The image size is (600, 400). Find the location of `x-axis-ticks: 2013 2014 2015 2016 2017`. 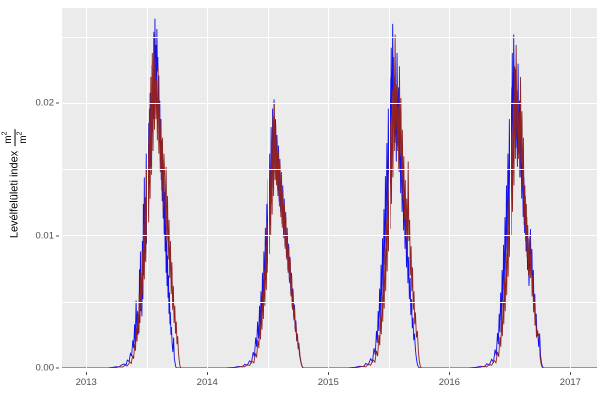

x-axis-ticks: 2013 2014 2015 2016 2017 is located at coordinates (300, 384).